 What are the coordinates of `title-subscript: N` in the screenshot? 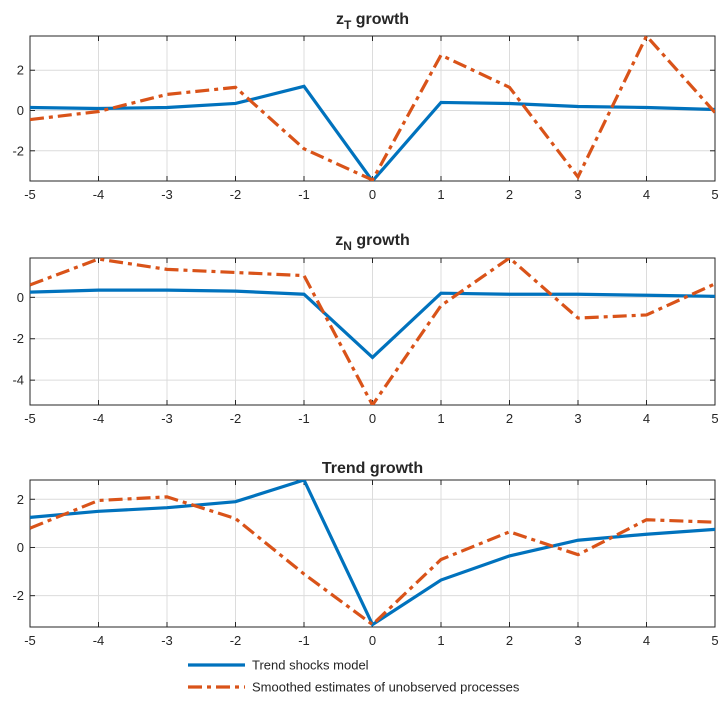 It's located at (347, 246).